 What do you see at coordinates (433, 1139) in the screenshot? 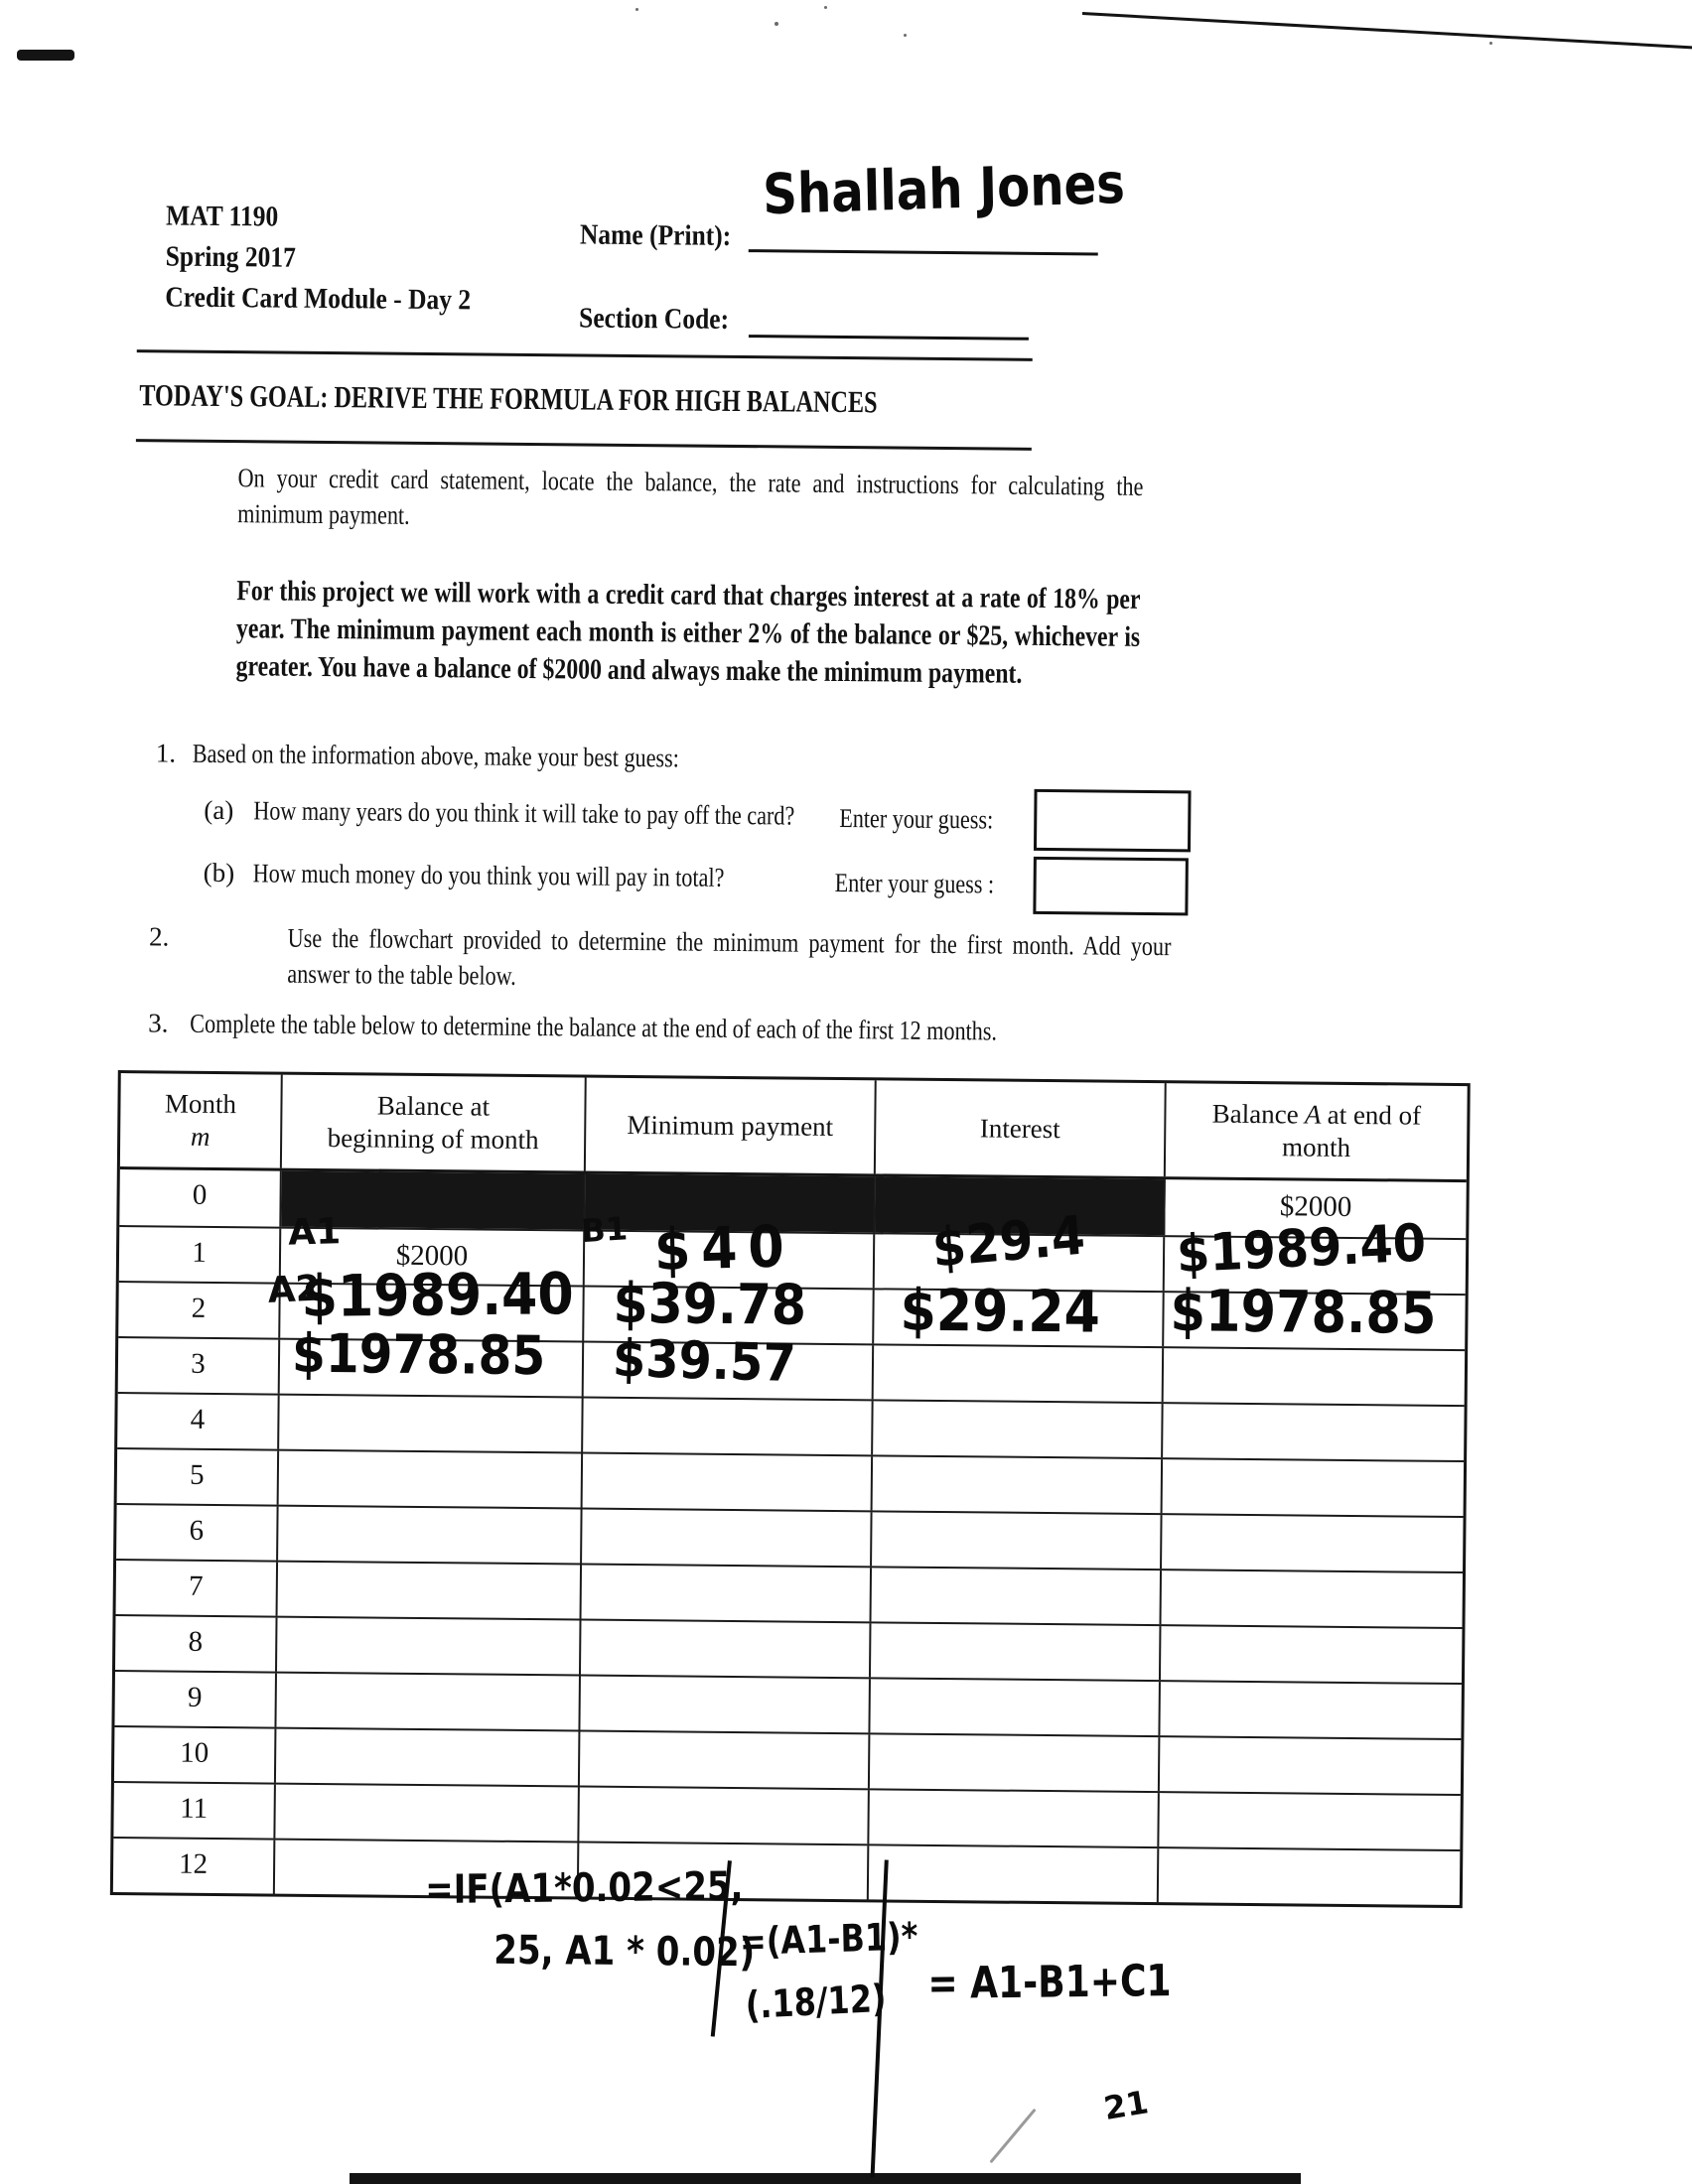
I see `header-balance-begin-line2: beginning of month` at bounding box center [433, 1139].